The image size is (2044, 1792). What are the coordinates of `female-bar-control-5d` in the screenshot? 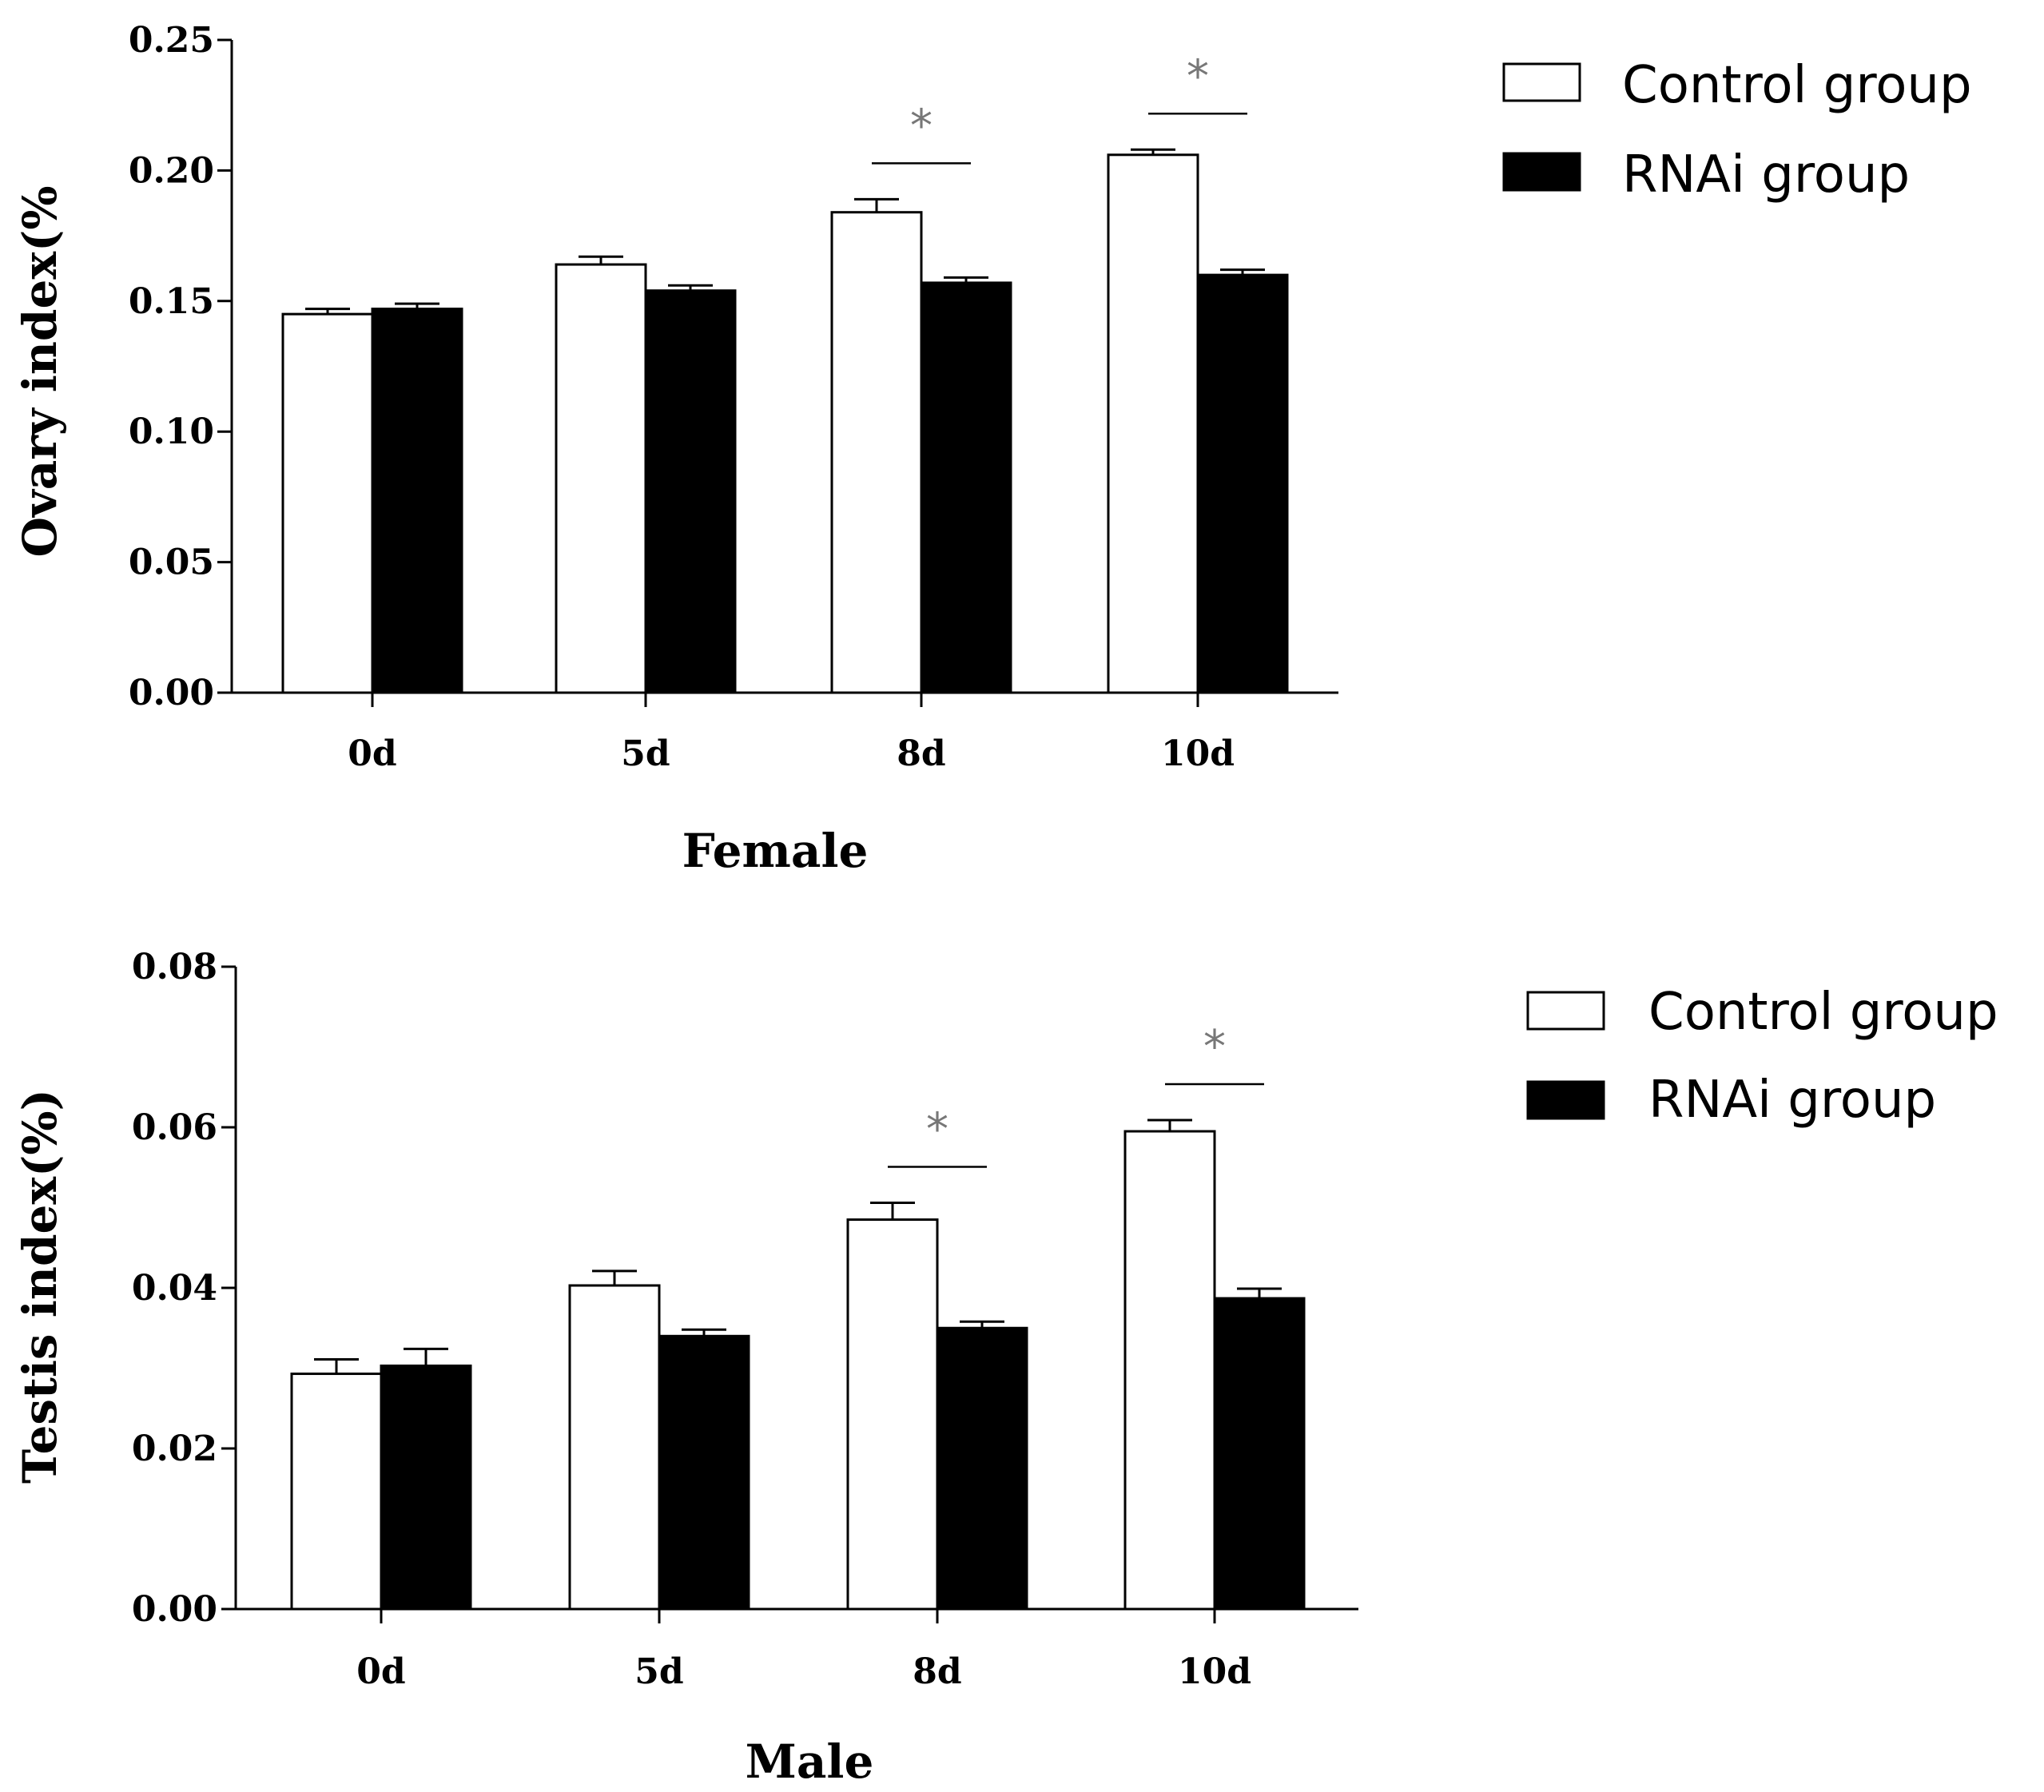 It's located at (601, 479).